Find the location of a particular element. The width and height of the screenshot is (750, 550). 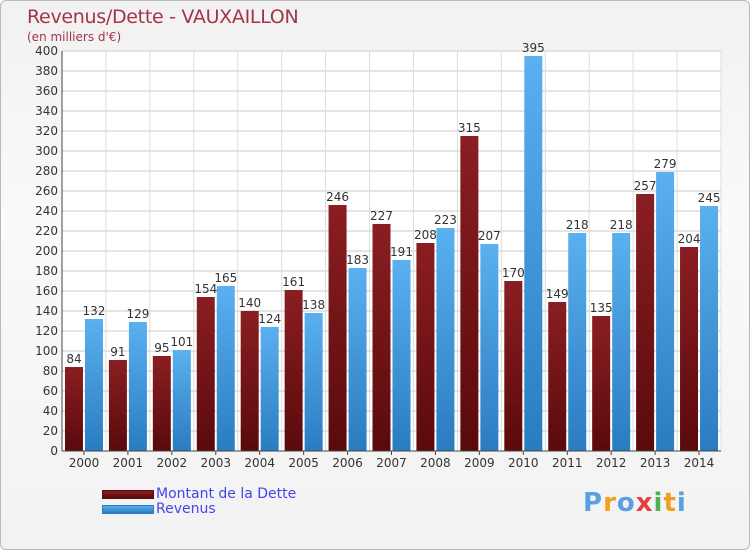

x-tick-label: 2002 is located at coordinates (172, 463).